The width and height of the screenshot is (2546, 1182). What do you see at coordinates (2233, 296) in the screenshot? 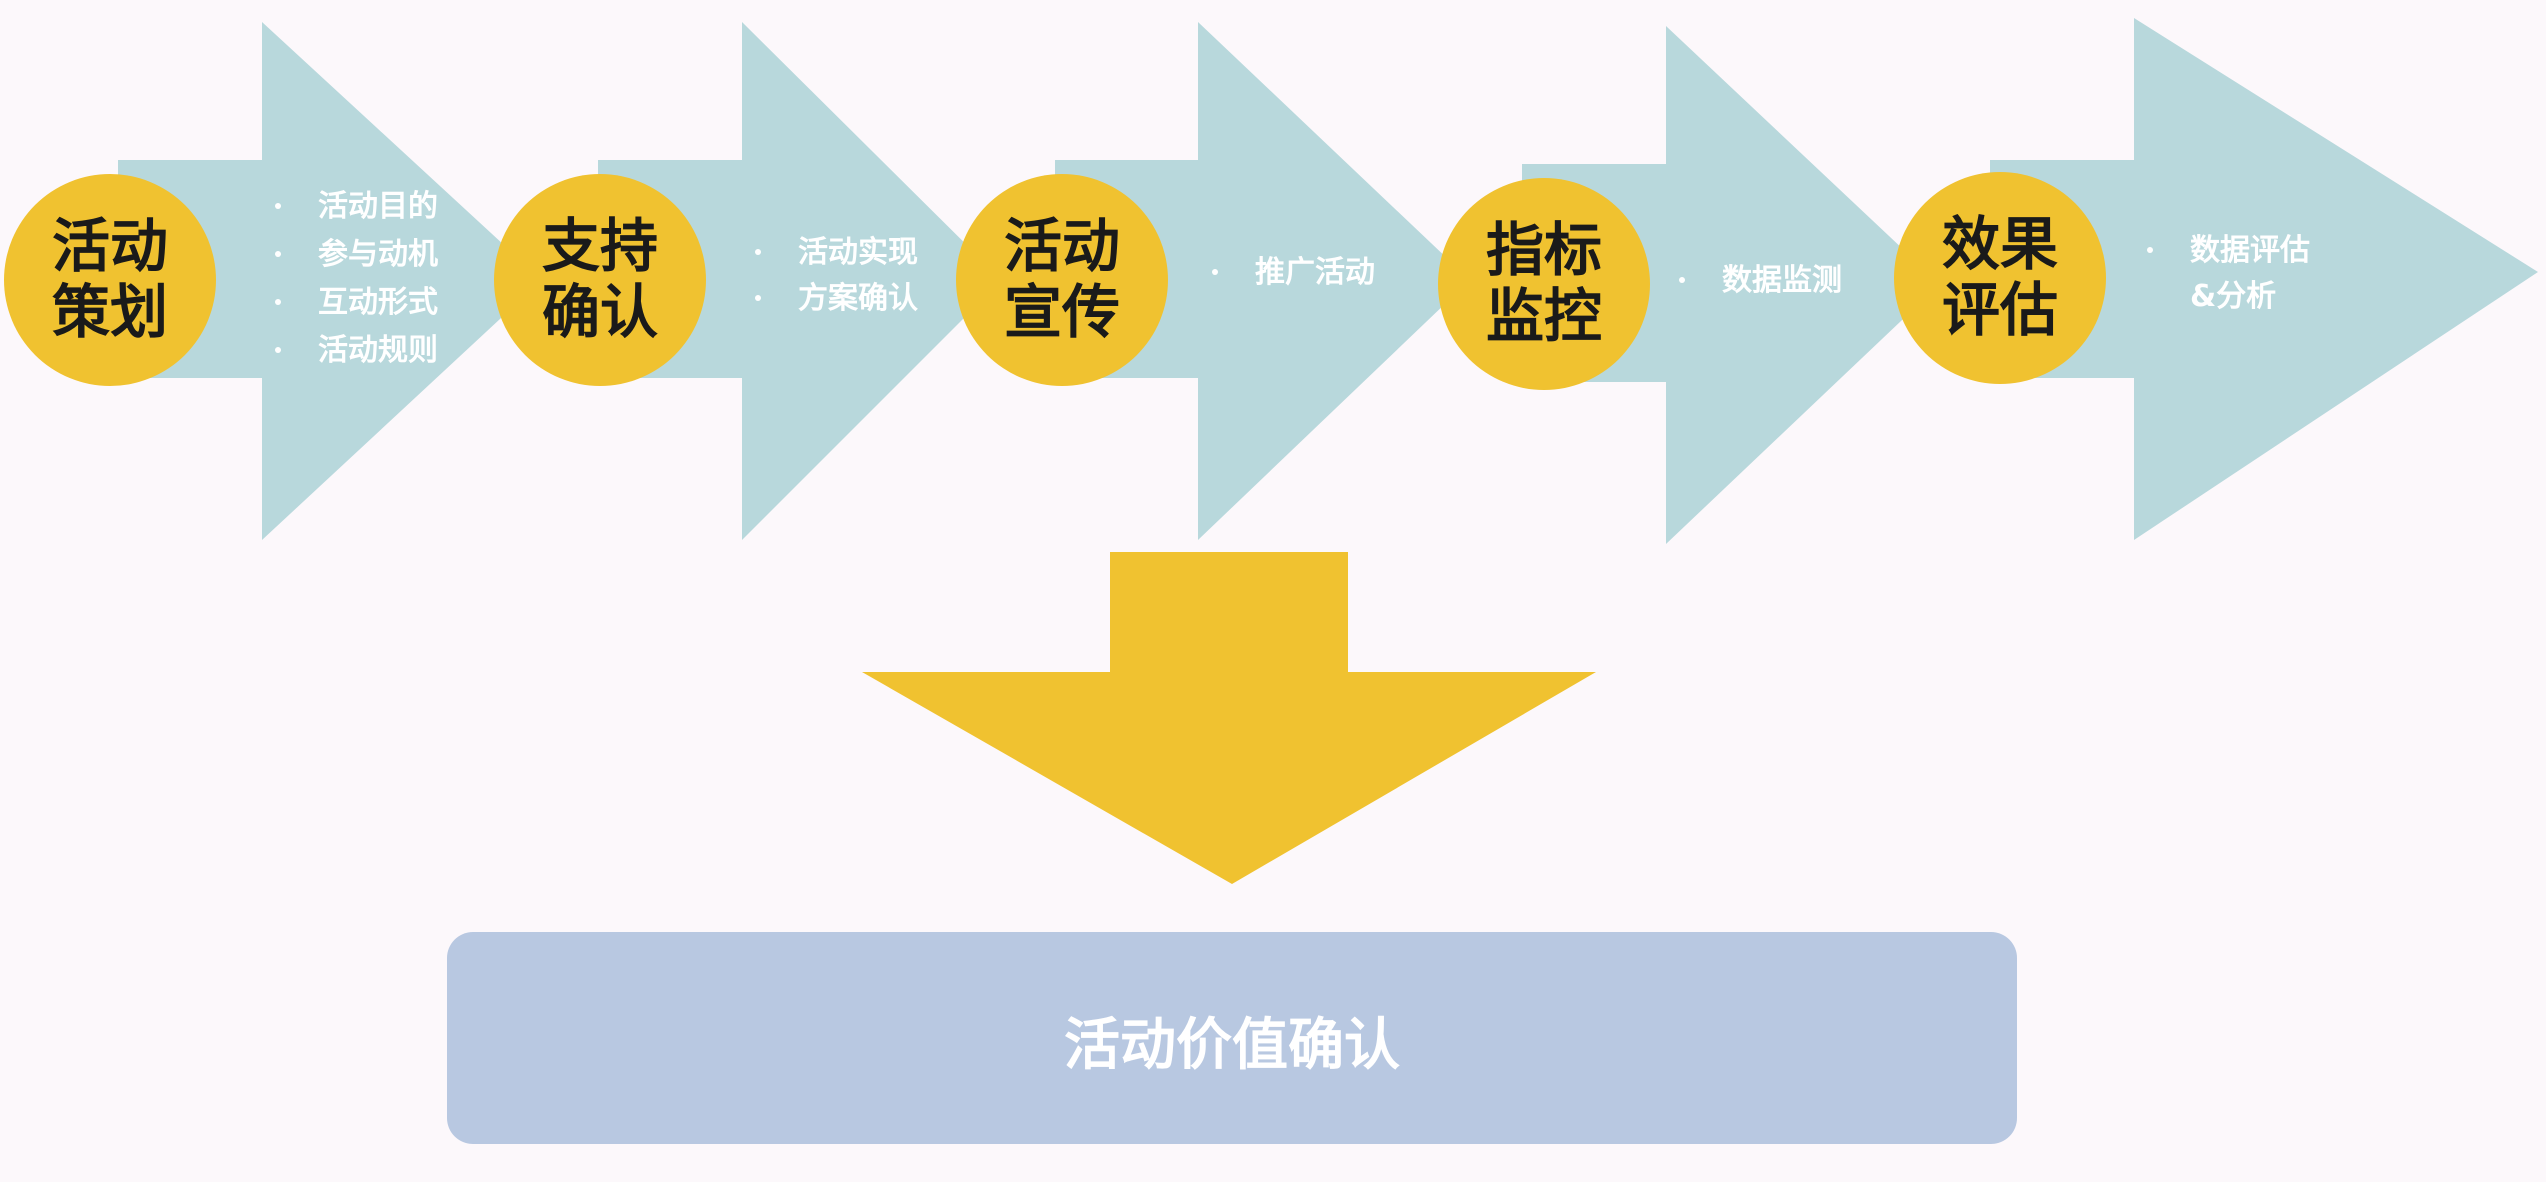
I see `stage-bullet-item: &分析` at bounding box center [2233, 296].